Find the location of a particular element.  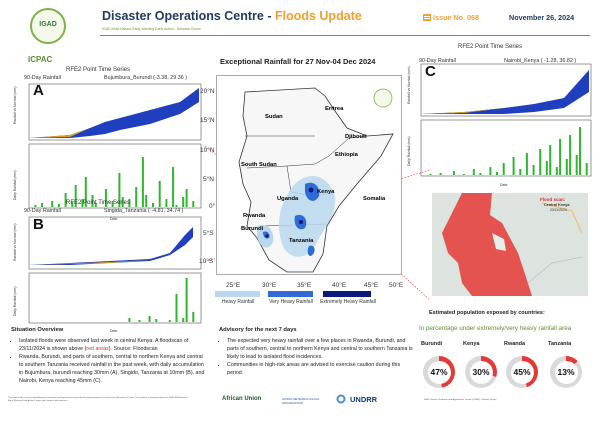

exposure-country-label: Burundi is located at coordinates (432, 344).